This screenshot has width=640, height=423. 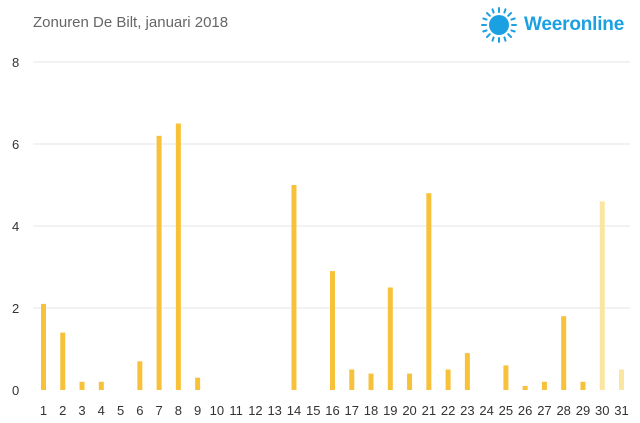 I want to click on x-tick-label: 8, so click(x=178, y=410).